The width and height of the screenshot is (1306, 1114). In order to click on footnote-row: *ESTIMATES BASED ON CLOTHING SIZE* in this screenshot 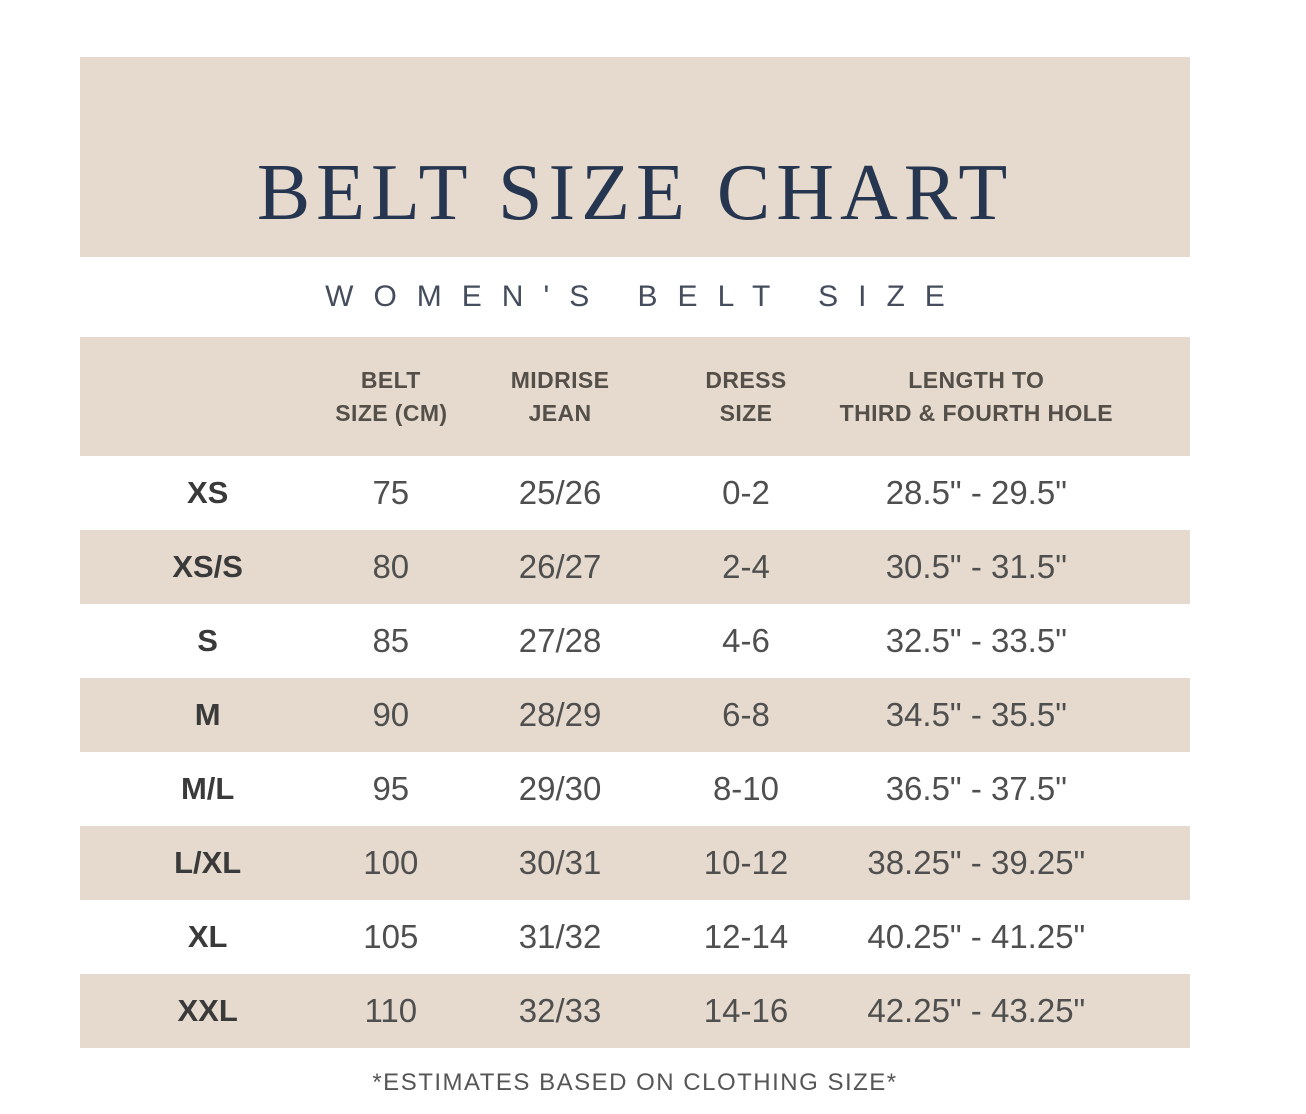, I will do `click(635, 1083)`.